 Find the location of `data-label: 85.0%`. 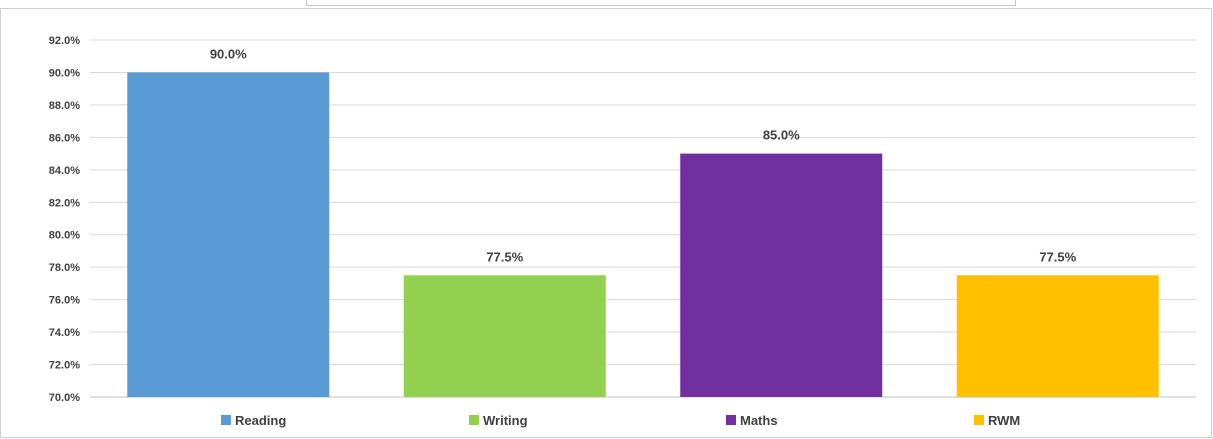

data-label: 85.0% is located at coordinates (781, 135).